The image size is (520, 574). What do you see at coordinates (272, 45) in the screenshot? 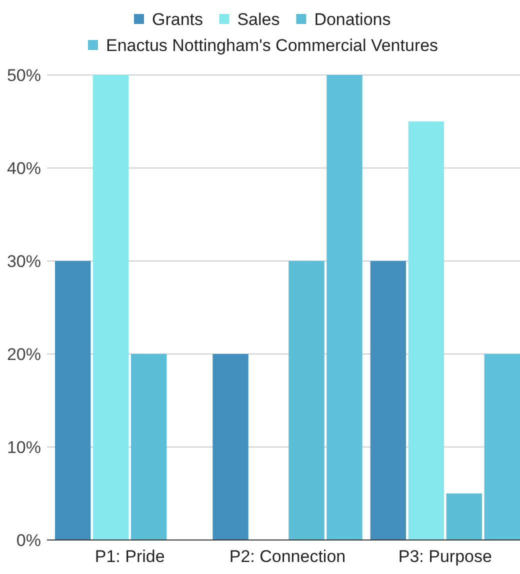
I see `legend-label: Enactus Nottingham's Commercial Ventures` at bounding box center [272, 45].